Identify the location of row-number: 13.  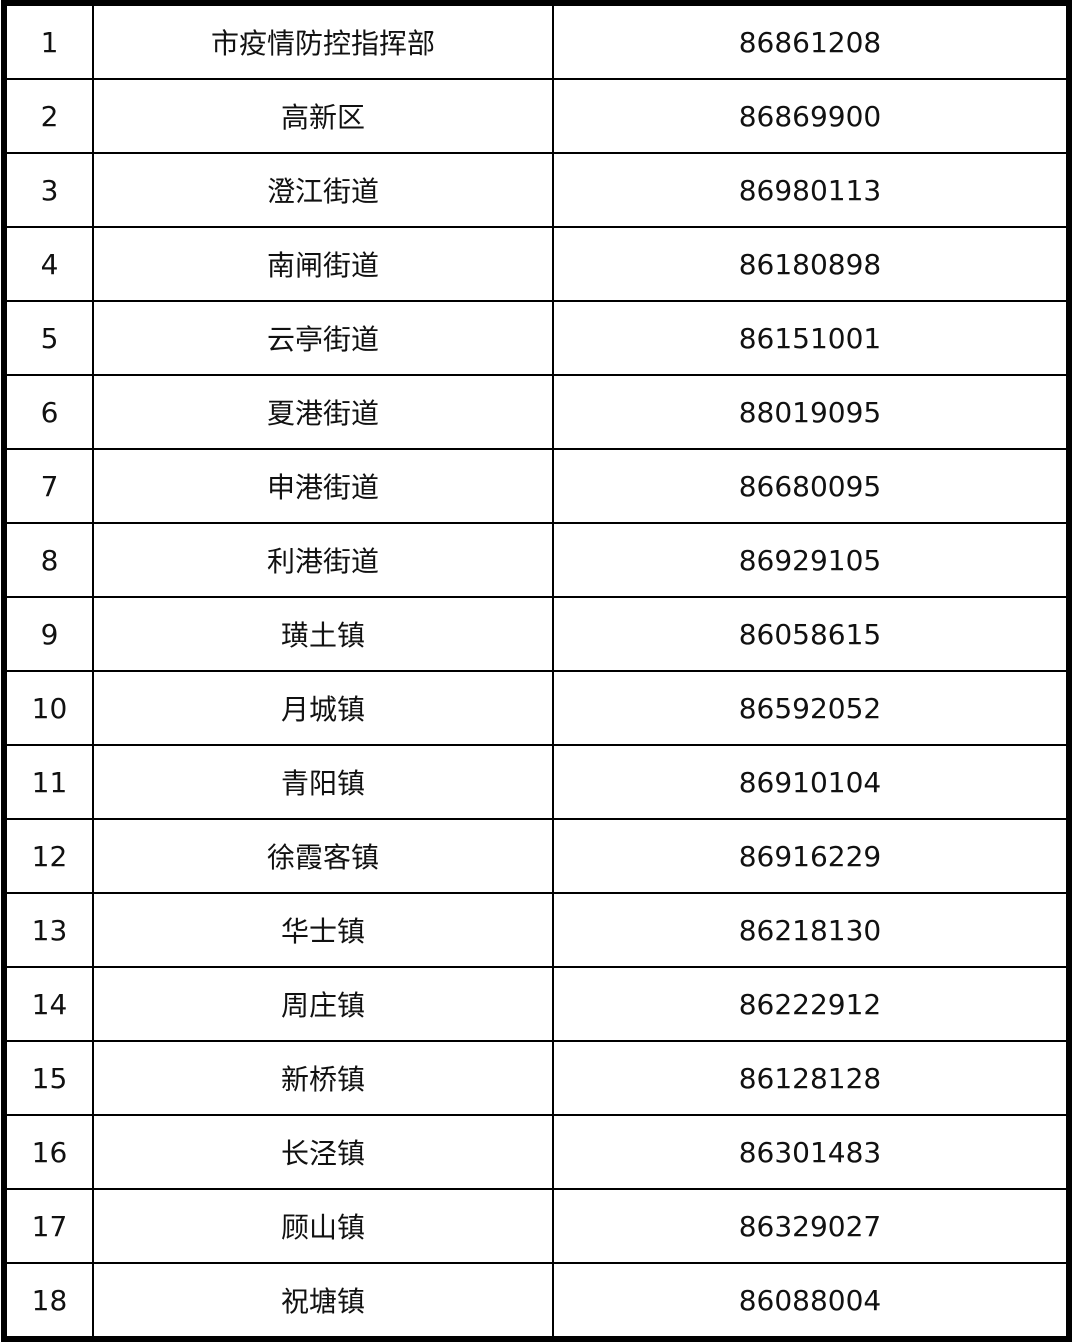
(48, 930).